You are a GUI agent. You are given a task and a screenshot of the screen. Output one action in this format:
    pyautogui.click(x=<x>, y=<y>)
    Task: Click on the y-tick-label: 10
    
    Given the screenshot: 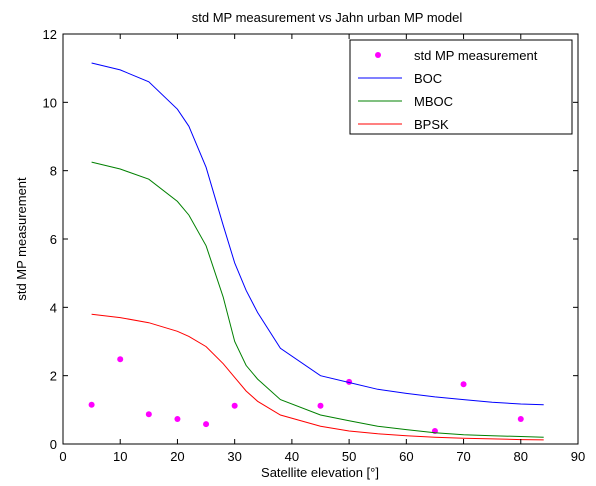 What is the action you would take?
    pyautogui.click(x=50, y=102)
    